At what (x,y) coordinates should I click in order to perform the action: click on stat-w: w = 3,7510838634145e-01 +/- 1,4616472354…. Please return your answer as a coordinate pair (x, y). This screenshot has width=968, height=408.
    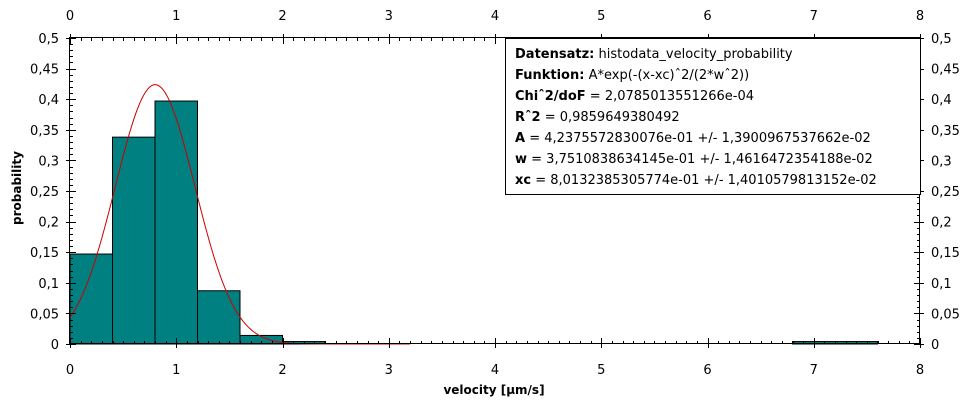
    Looking at the image, I should click on (717, 159).